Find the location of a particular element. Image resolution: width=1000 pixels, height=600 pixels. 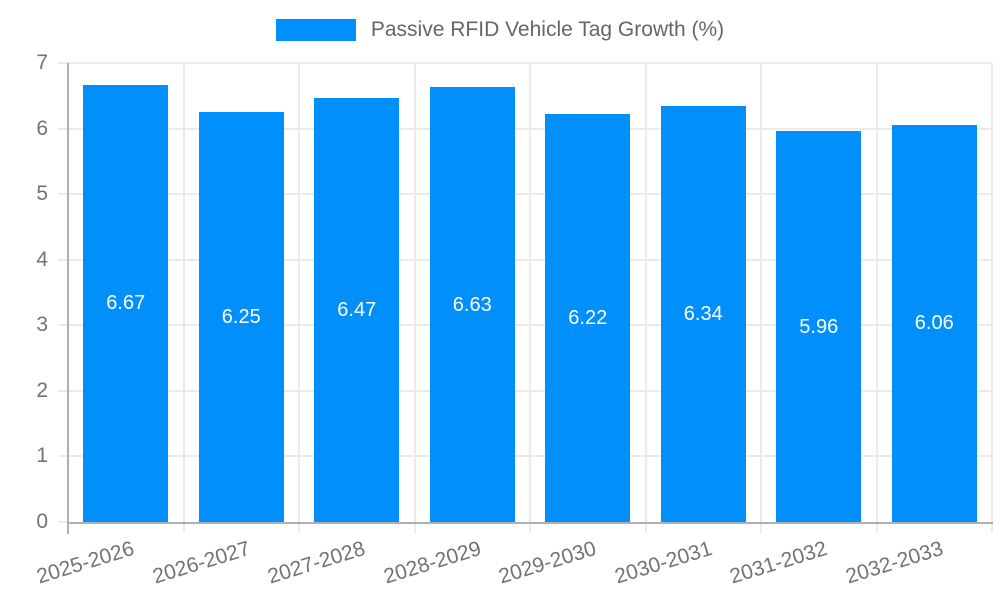

bar-value-label: 6.47 is located at coordinates (357, 309).